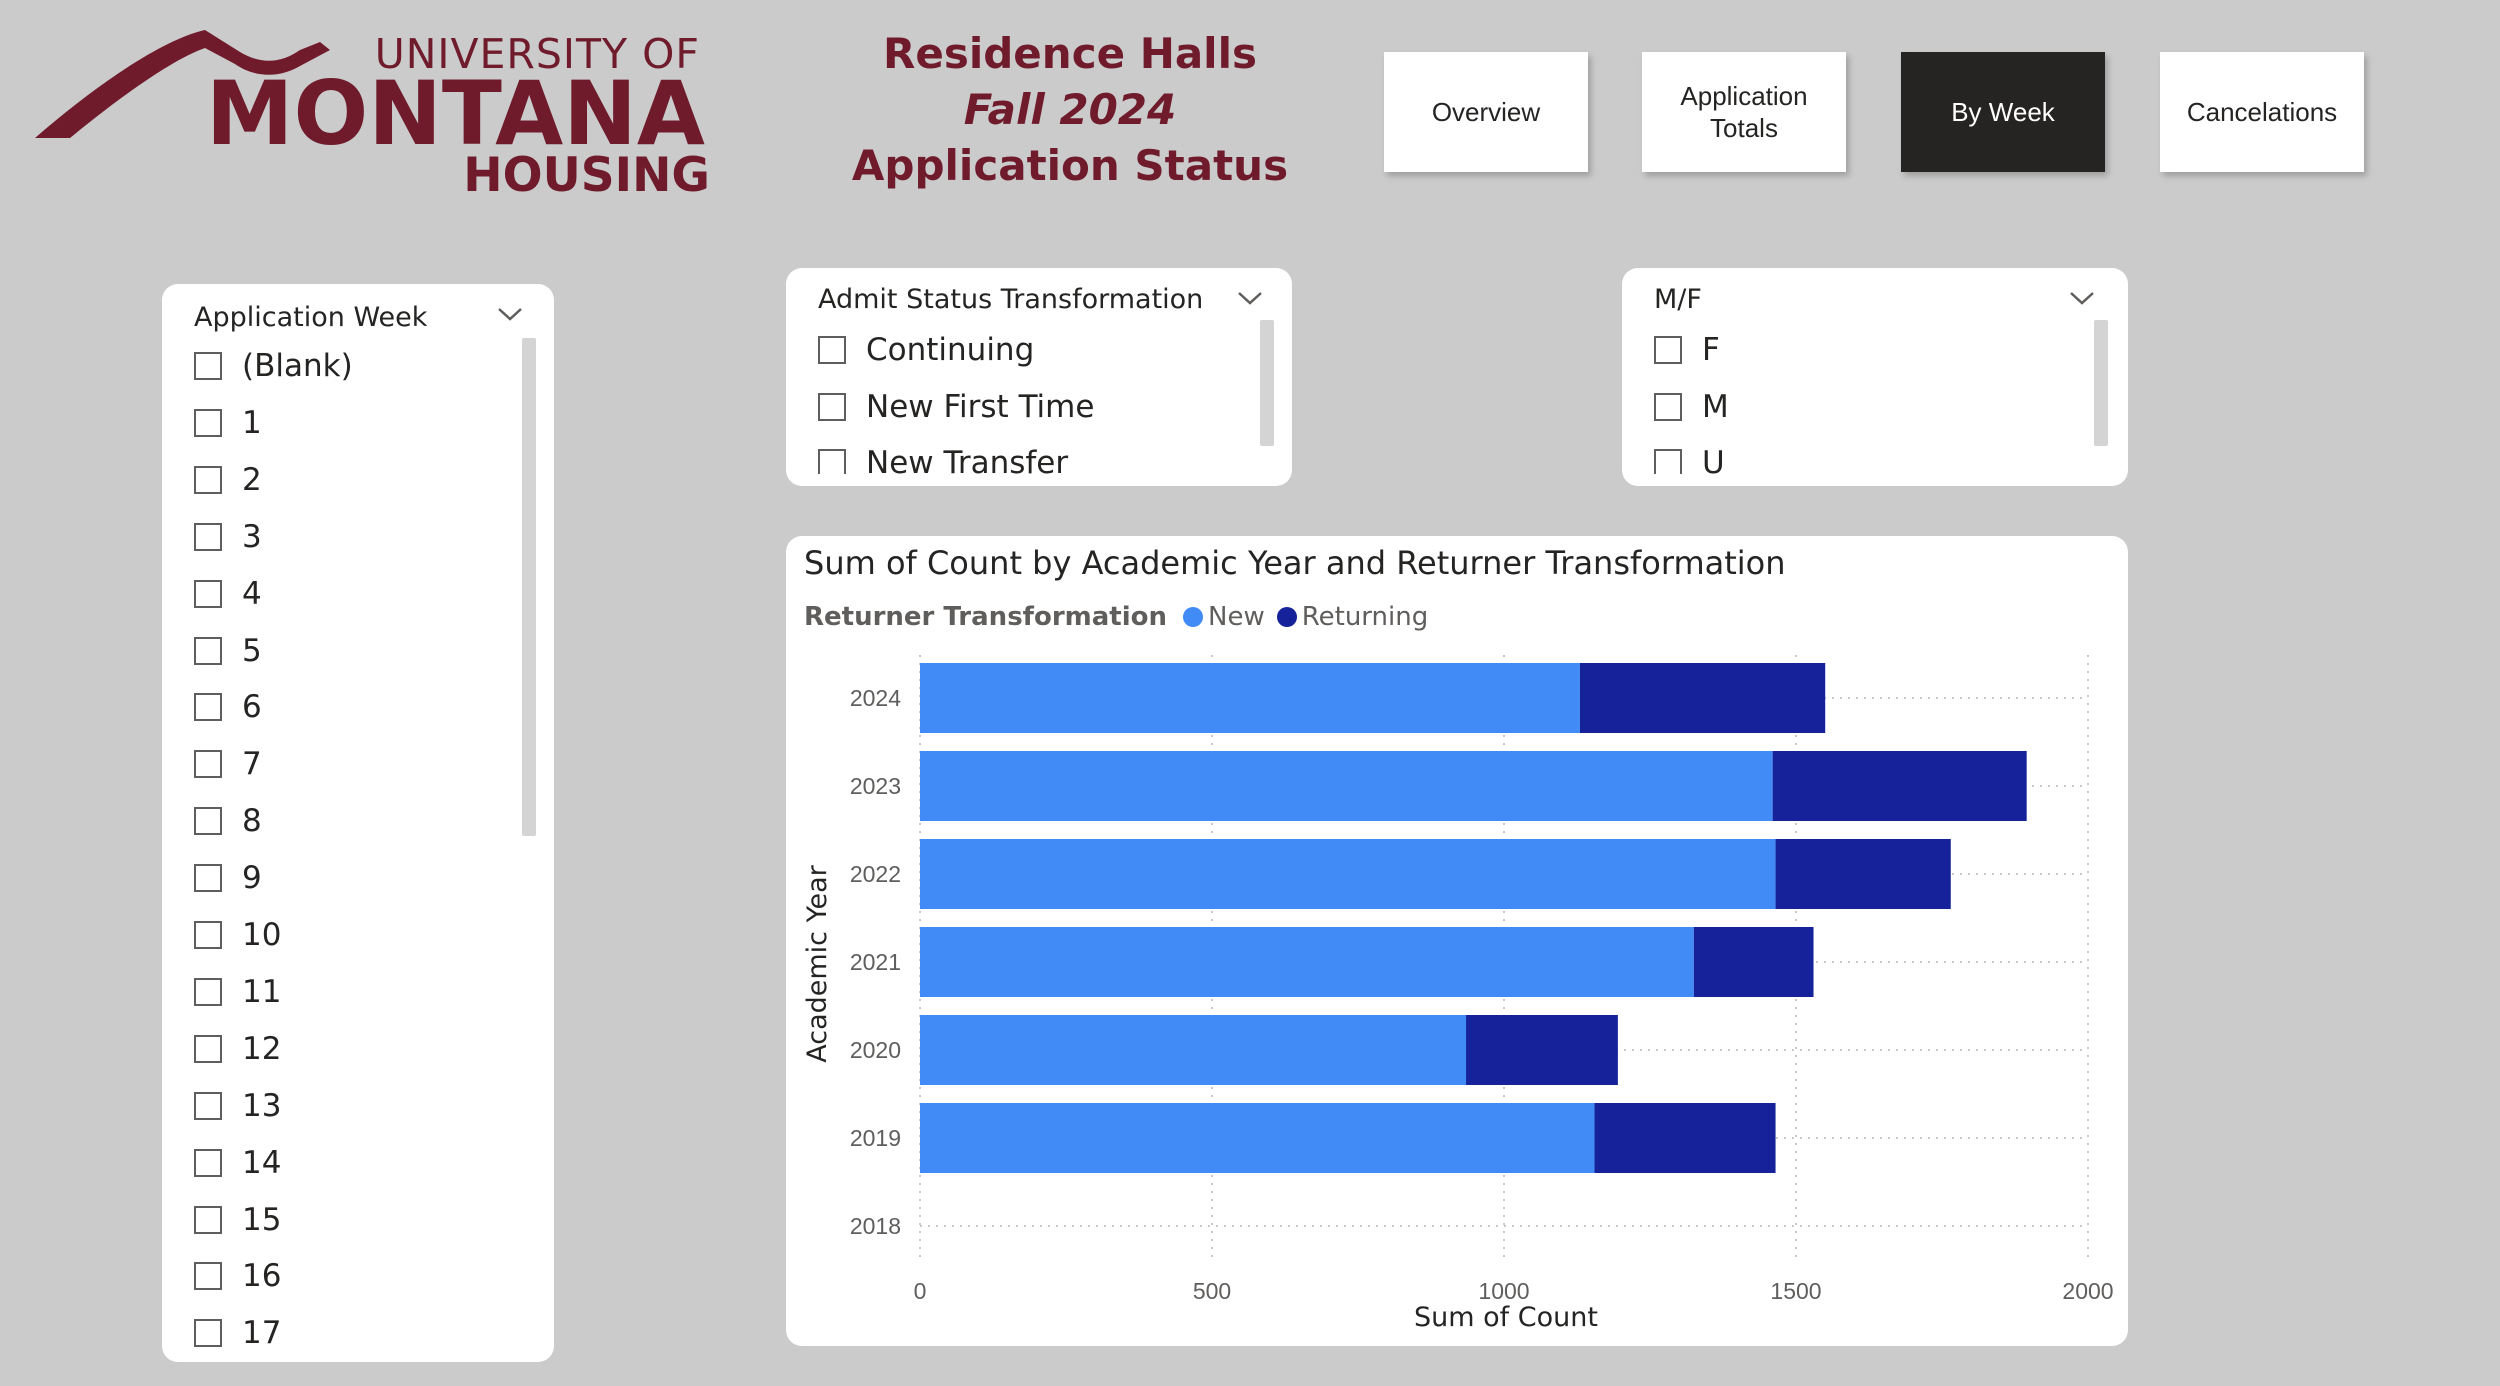 This screenshot has width=2500, height=1386. Describe the element at coordinates (237, 1163) in the screenshot. I see `week-item: 14` at that location.